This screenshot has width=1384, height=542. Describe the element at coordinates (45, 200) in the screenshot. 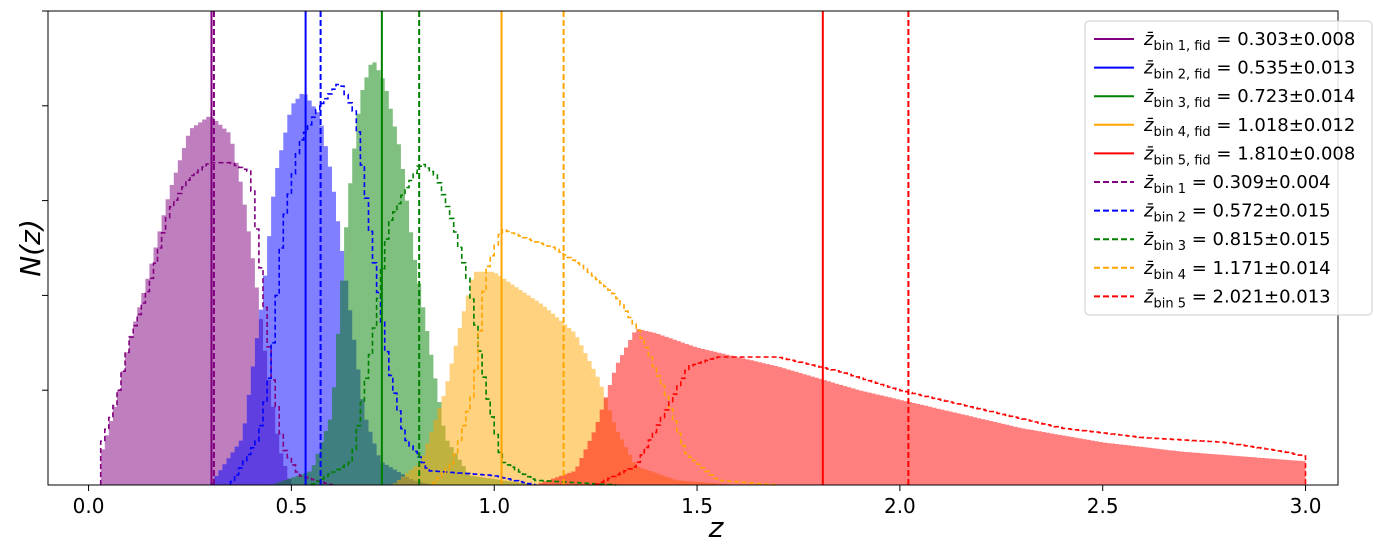

I see `y-axis-ticks` at that location.